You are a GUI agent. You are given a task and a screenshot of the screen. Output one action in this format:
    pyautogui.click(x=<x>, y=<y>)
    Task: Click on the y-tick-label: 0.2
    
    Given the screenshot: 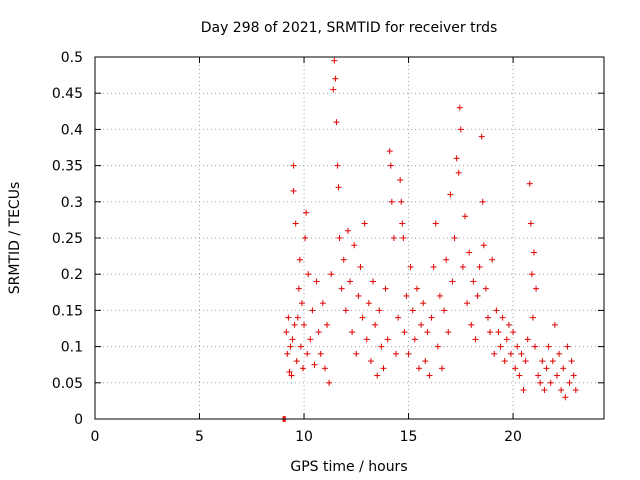 What is the action you would take?
    pyautogui.click(x=72, y=275)
    